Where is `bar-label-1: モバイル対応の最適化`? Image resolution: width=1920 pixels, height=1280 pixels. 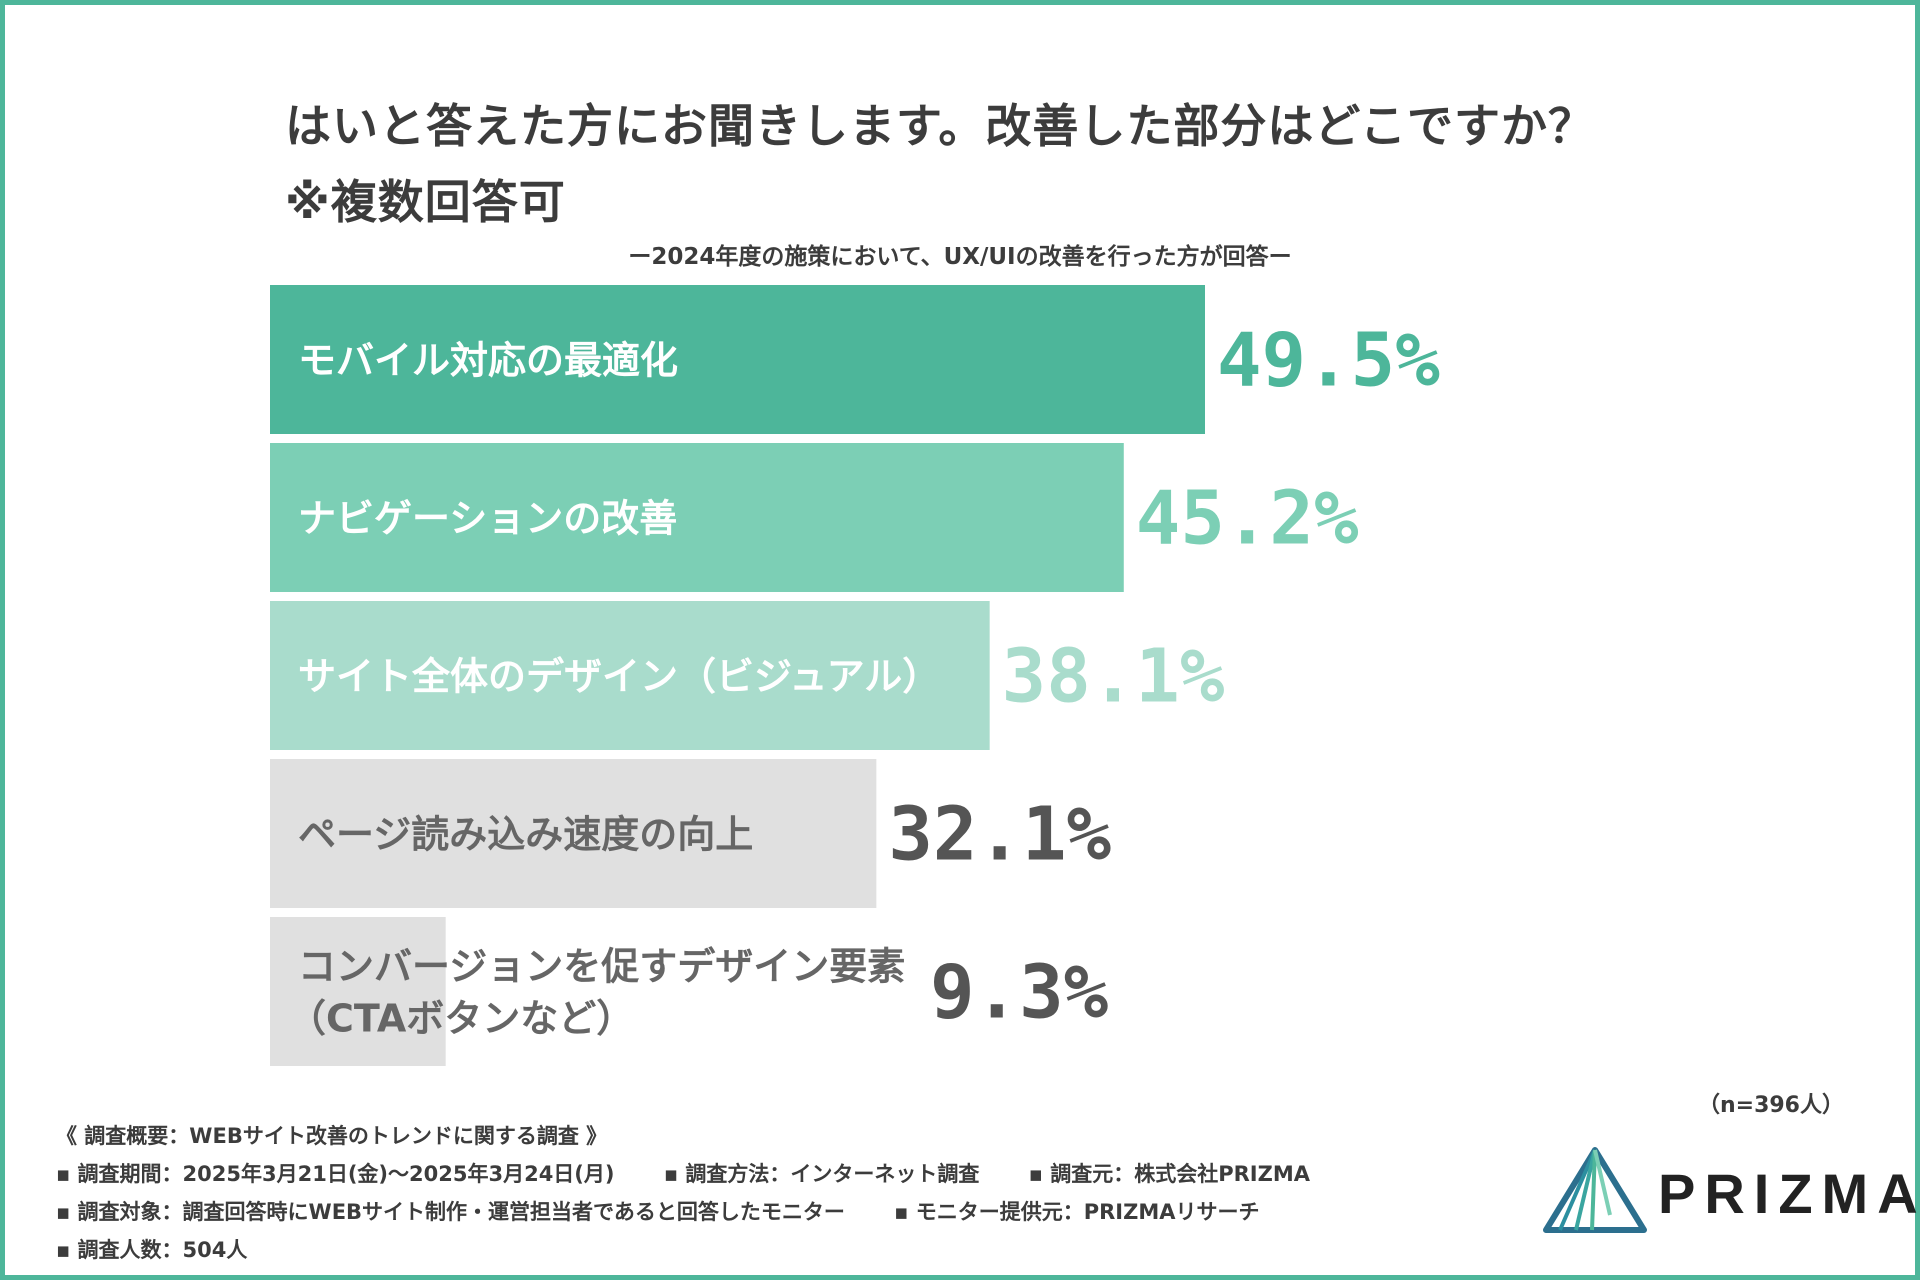 bar-label-1: モバイル対応の最適化 is located at coordinates (488, 361).